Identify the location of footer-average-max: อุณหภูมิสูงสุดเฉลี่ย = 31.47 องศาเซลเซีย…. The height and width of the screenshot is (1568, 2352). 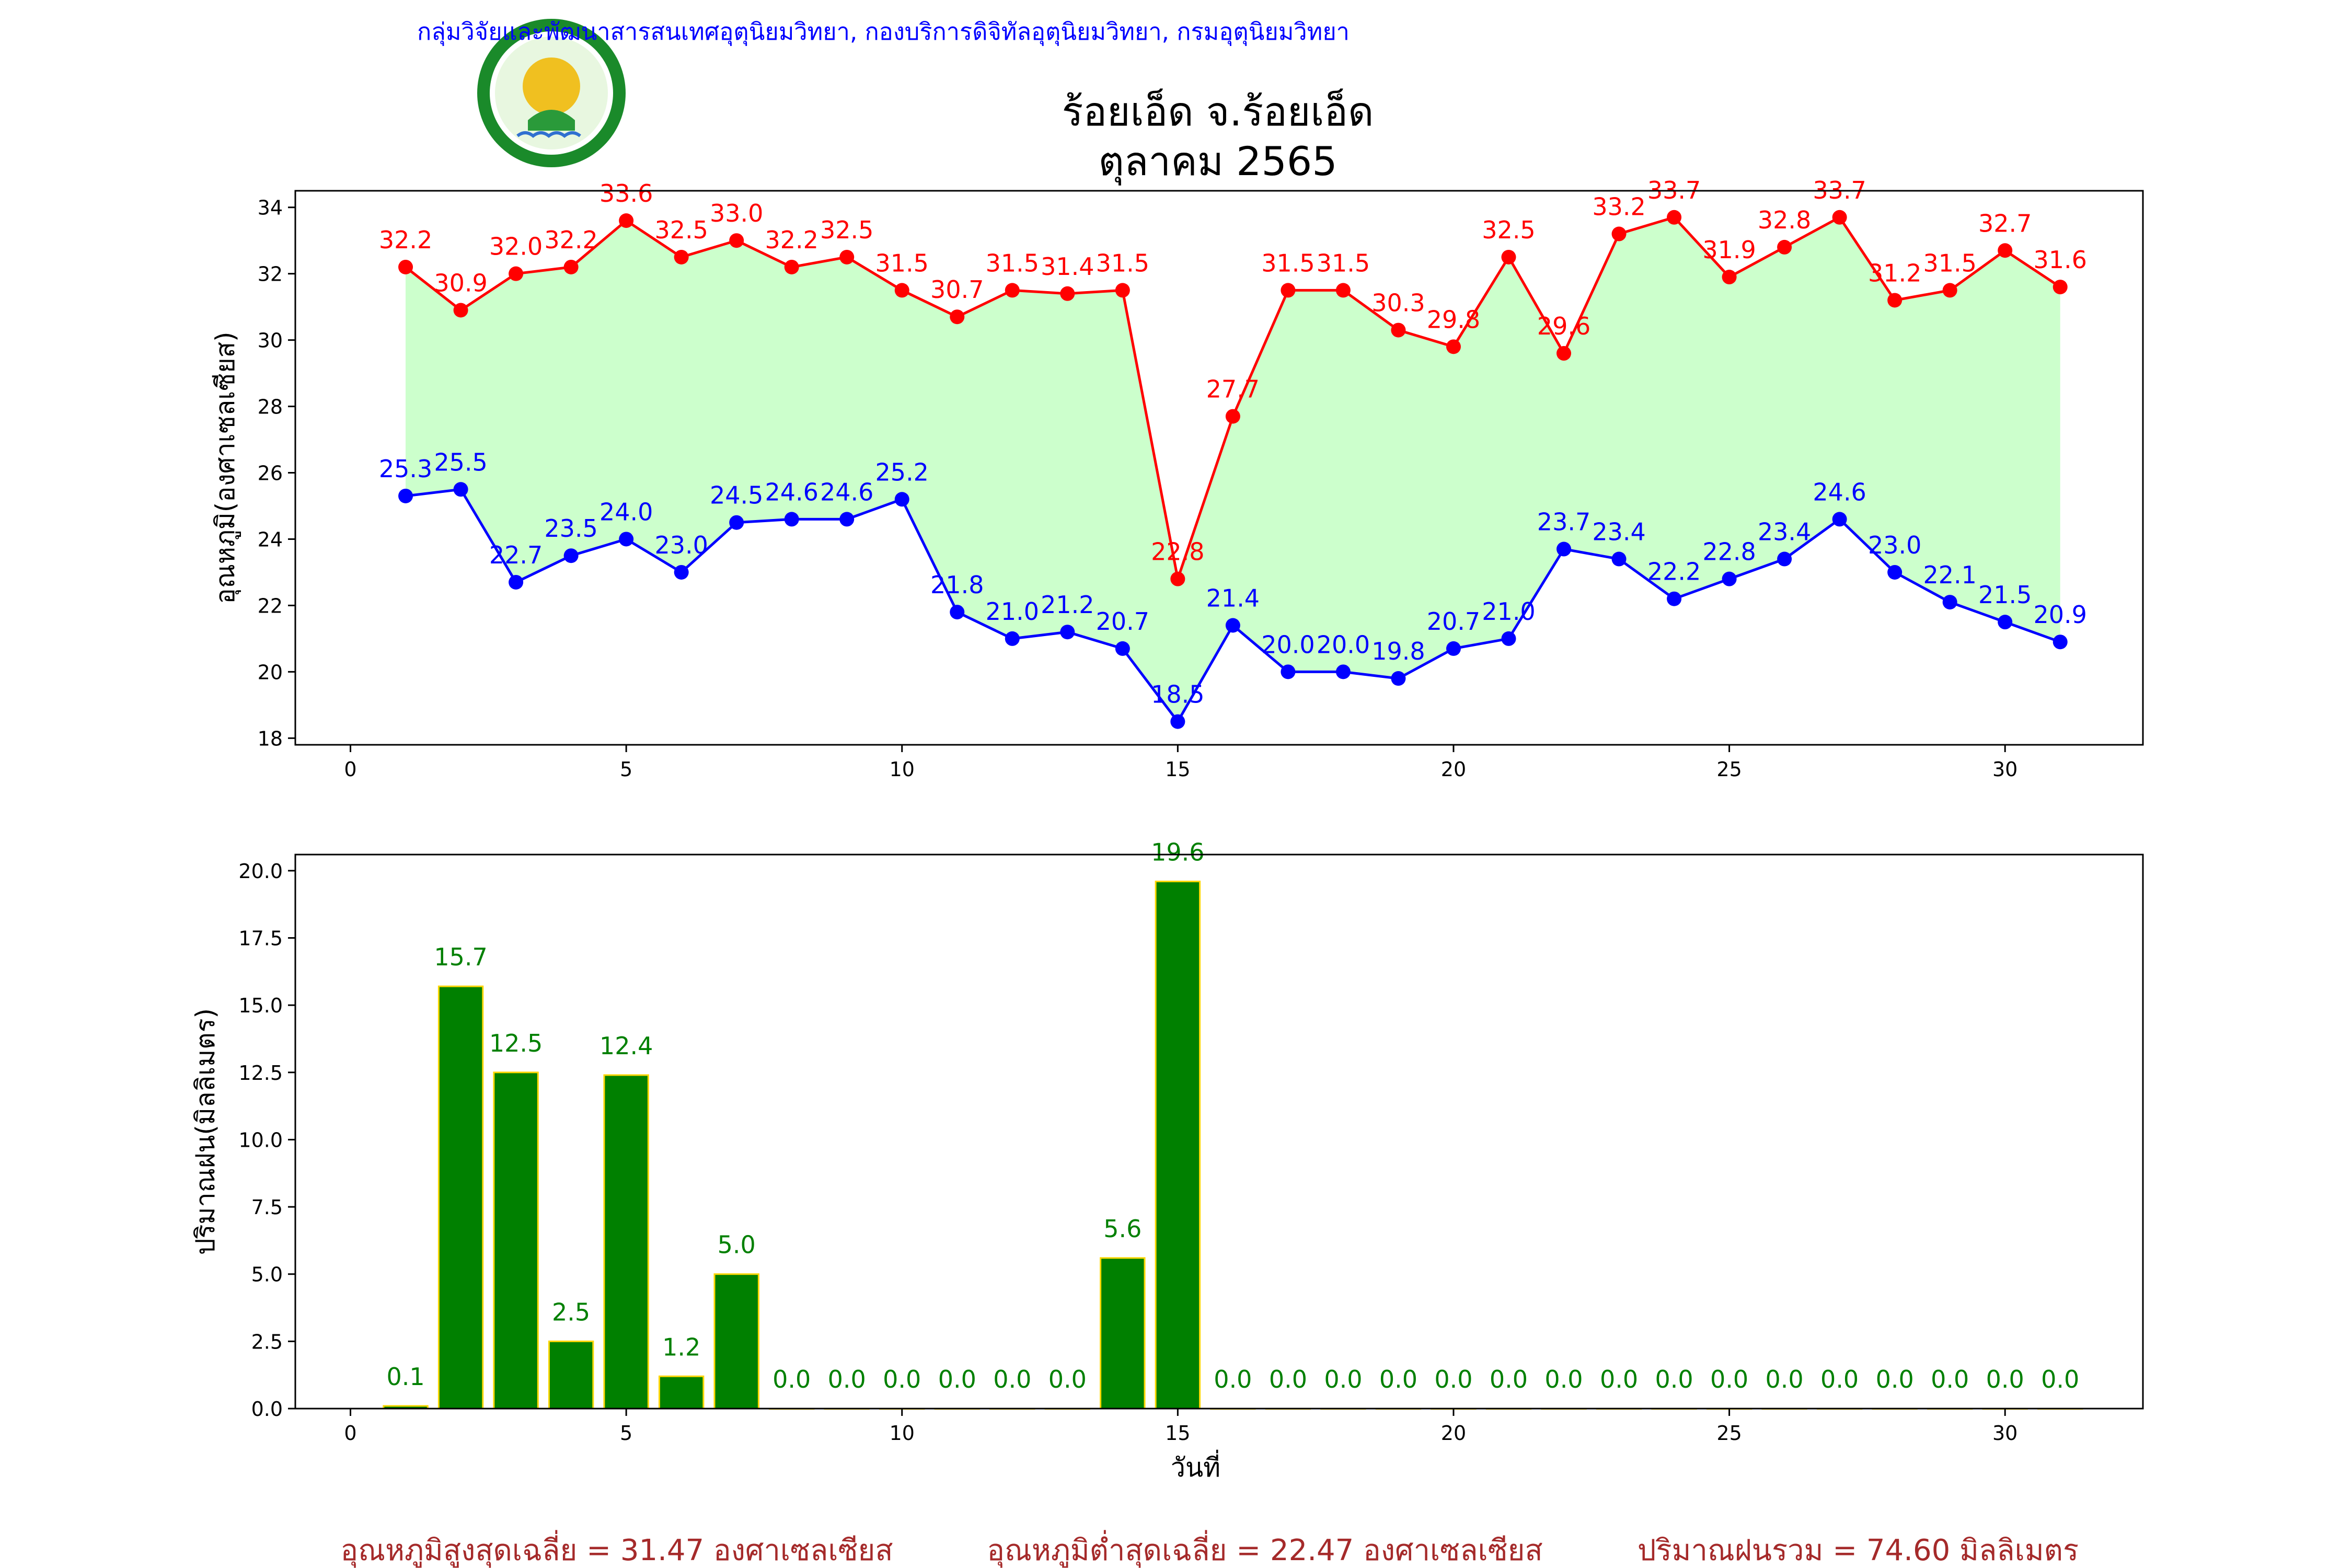
(616, 1549).